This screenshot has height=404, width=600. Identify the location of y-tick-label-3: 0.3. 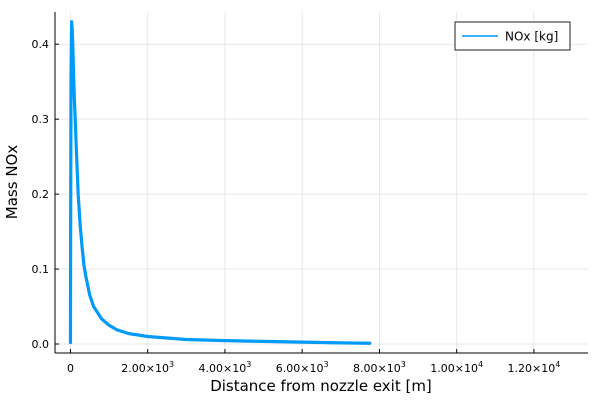
(41, 119).